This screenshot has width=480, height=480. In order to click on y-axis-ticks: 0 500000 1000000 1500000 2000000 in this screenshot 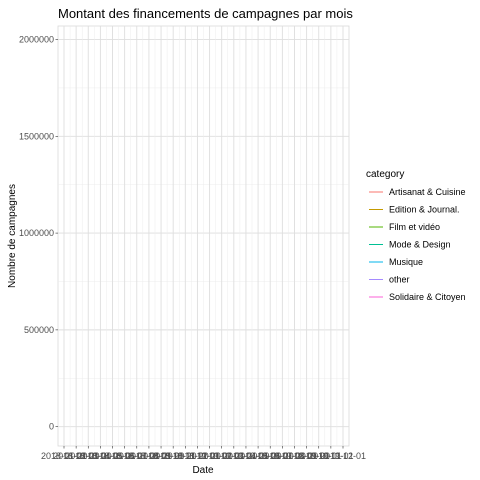, I will do `click(38, 233)`.